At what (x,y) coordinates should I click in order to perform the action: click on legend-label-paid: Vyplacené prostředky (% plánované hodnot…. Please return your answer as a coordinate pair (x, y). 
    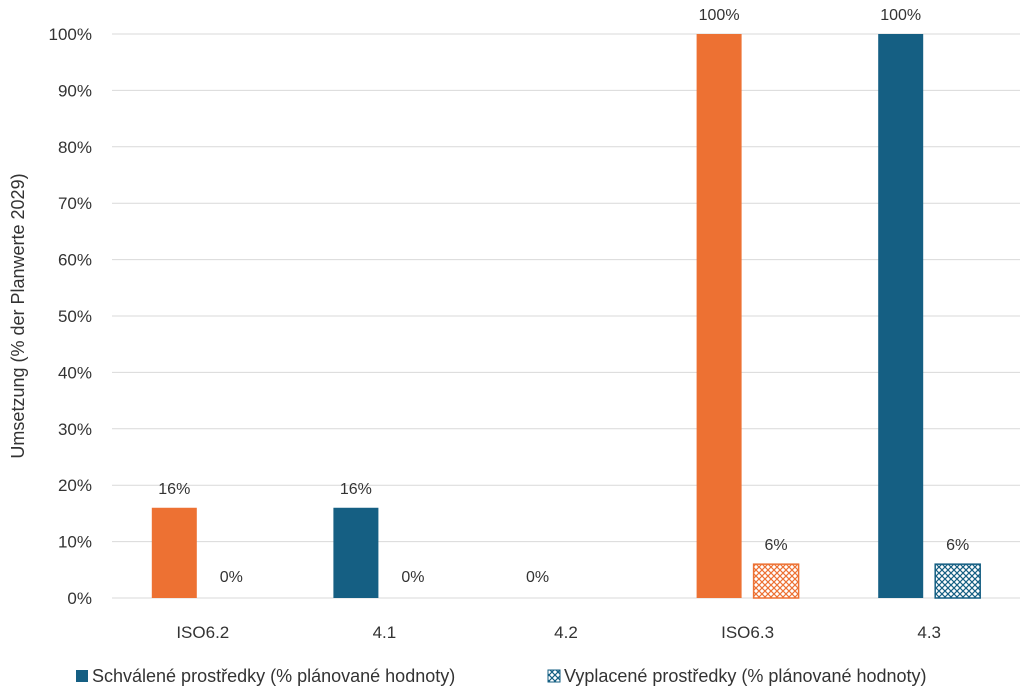
    Looking at the image, I should click on (745, 676).